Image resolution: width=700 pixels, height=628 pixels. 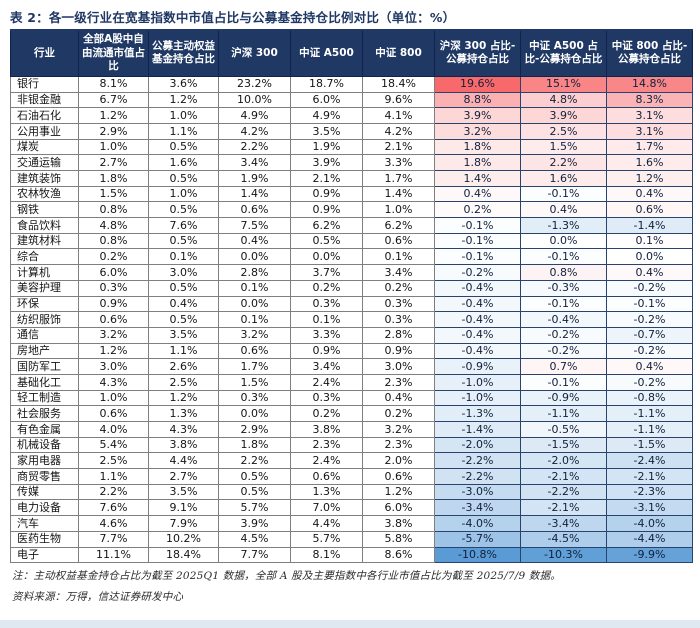 I want to click on value-cell: 10.0%, so click(x=254, y=100).